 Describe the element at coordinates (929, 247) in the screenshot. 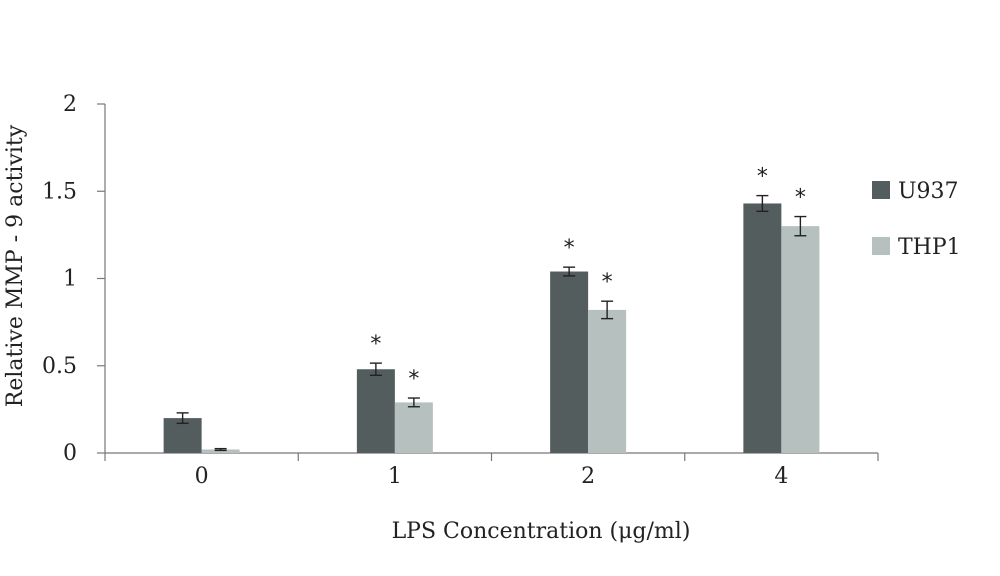

I see `legend-label: THP1` at that location.